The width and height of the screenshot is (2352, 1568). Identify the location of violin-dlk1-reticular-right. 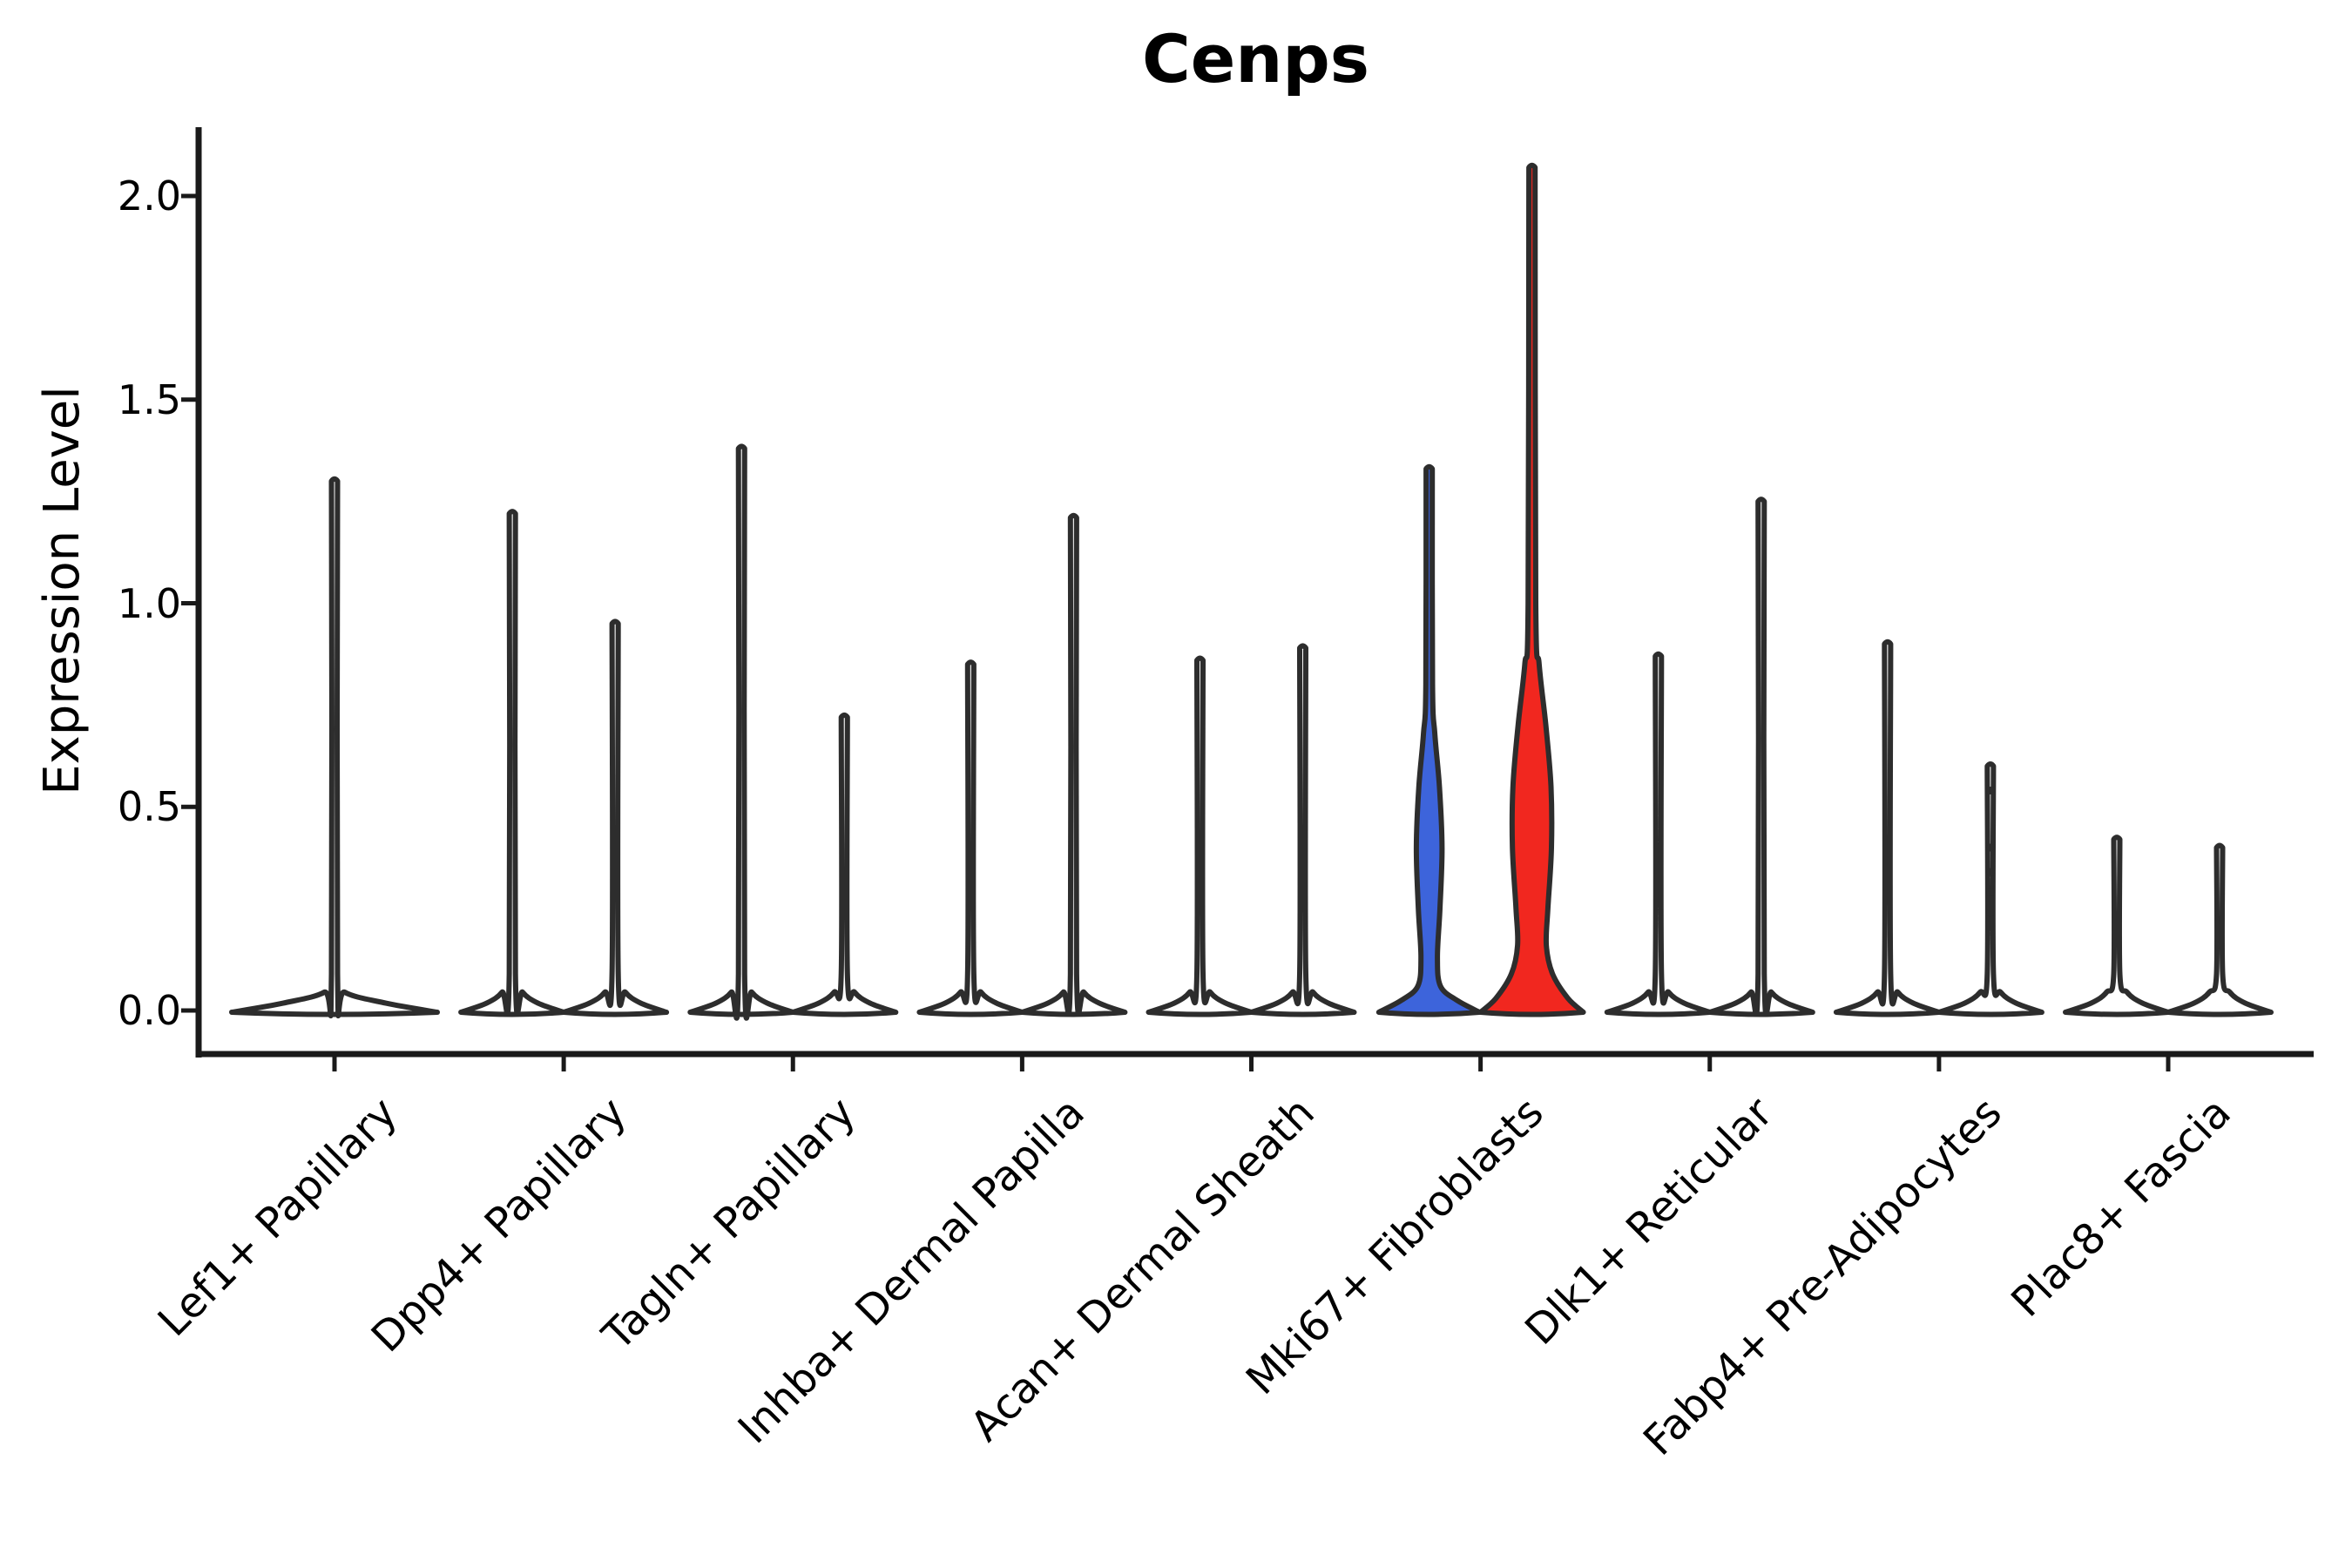
(1761, 757).